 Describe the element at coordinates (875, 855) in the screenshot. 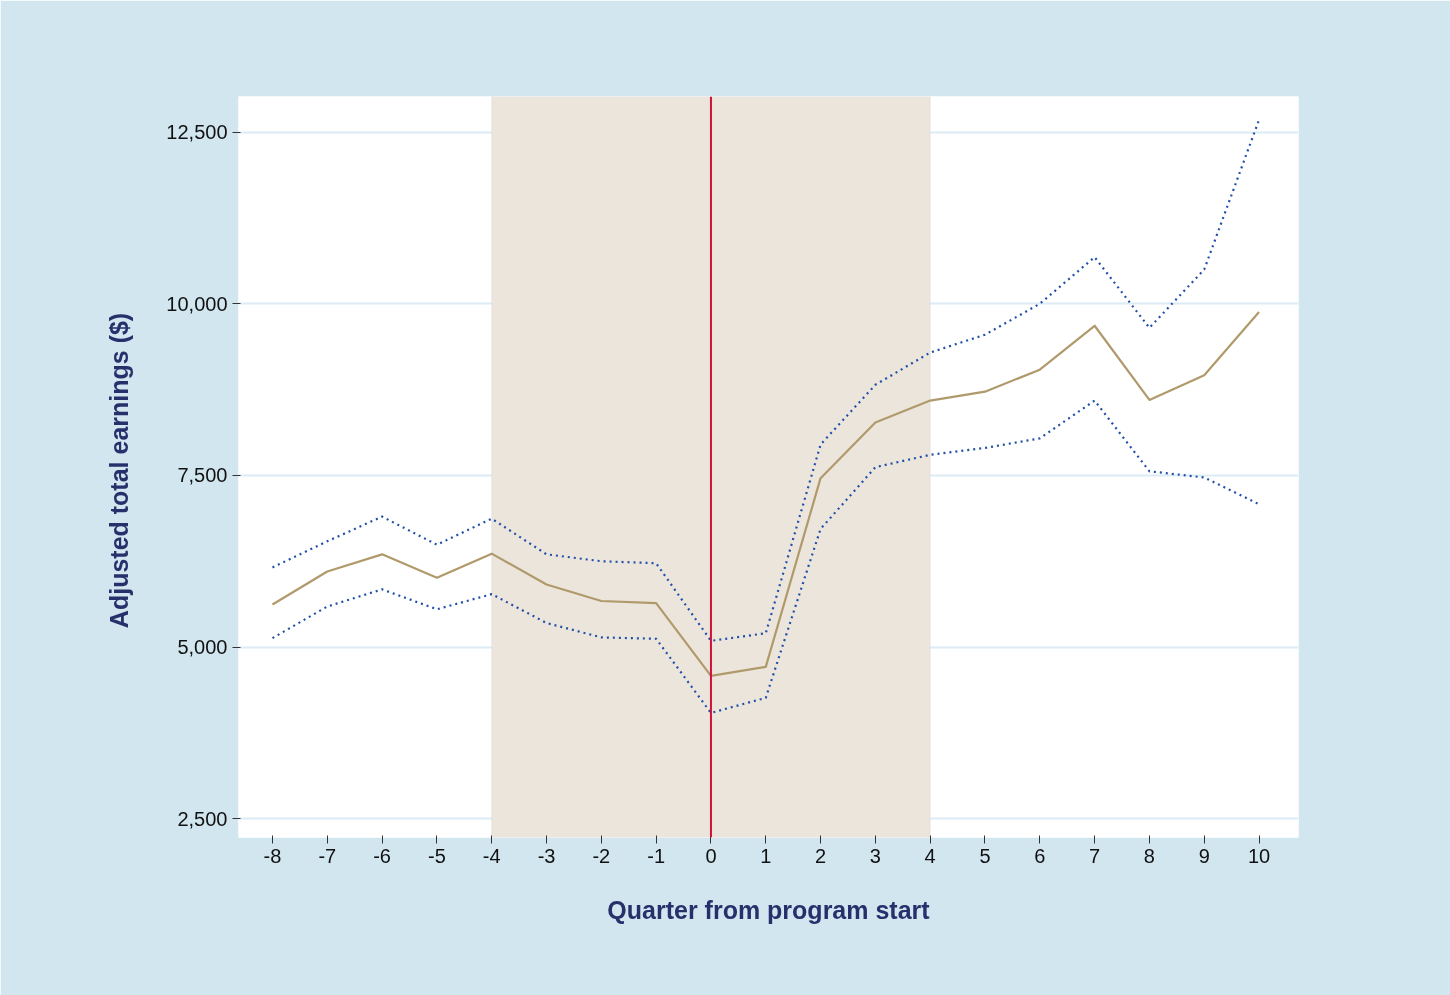

I see `x-tick-label: 3` at that location.